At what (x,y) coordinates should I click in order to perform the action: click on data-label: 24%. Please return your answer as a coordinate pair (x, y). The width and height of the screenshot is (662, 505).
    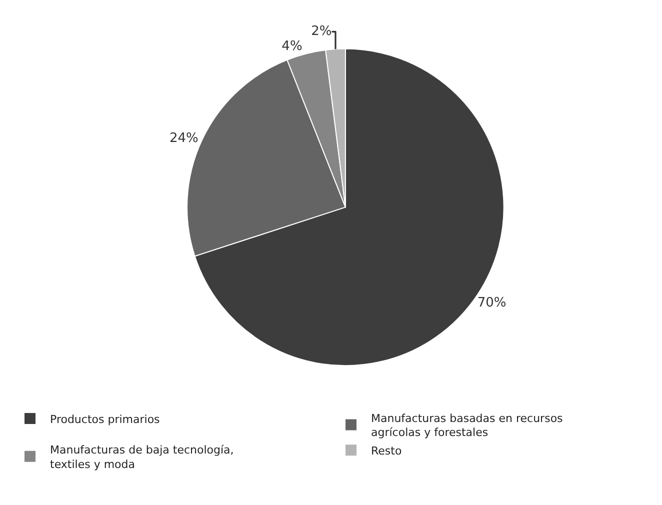
    Looking at the image, I should click on (183, 138).